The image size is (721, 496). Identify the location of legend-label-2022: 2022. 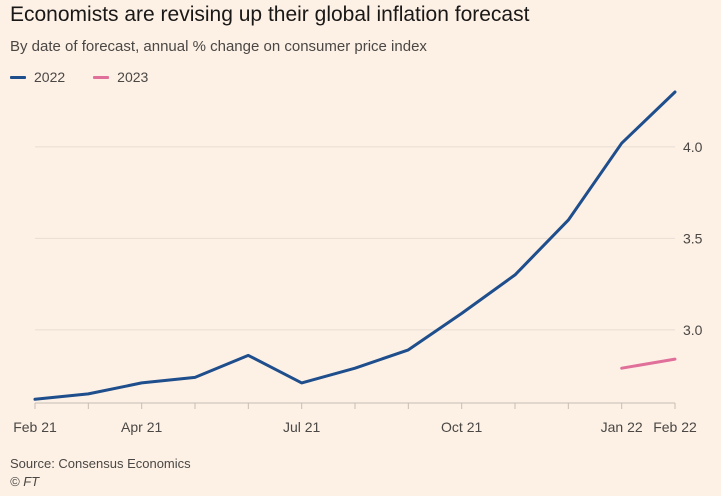
(50, 77).